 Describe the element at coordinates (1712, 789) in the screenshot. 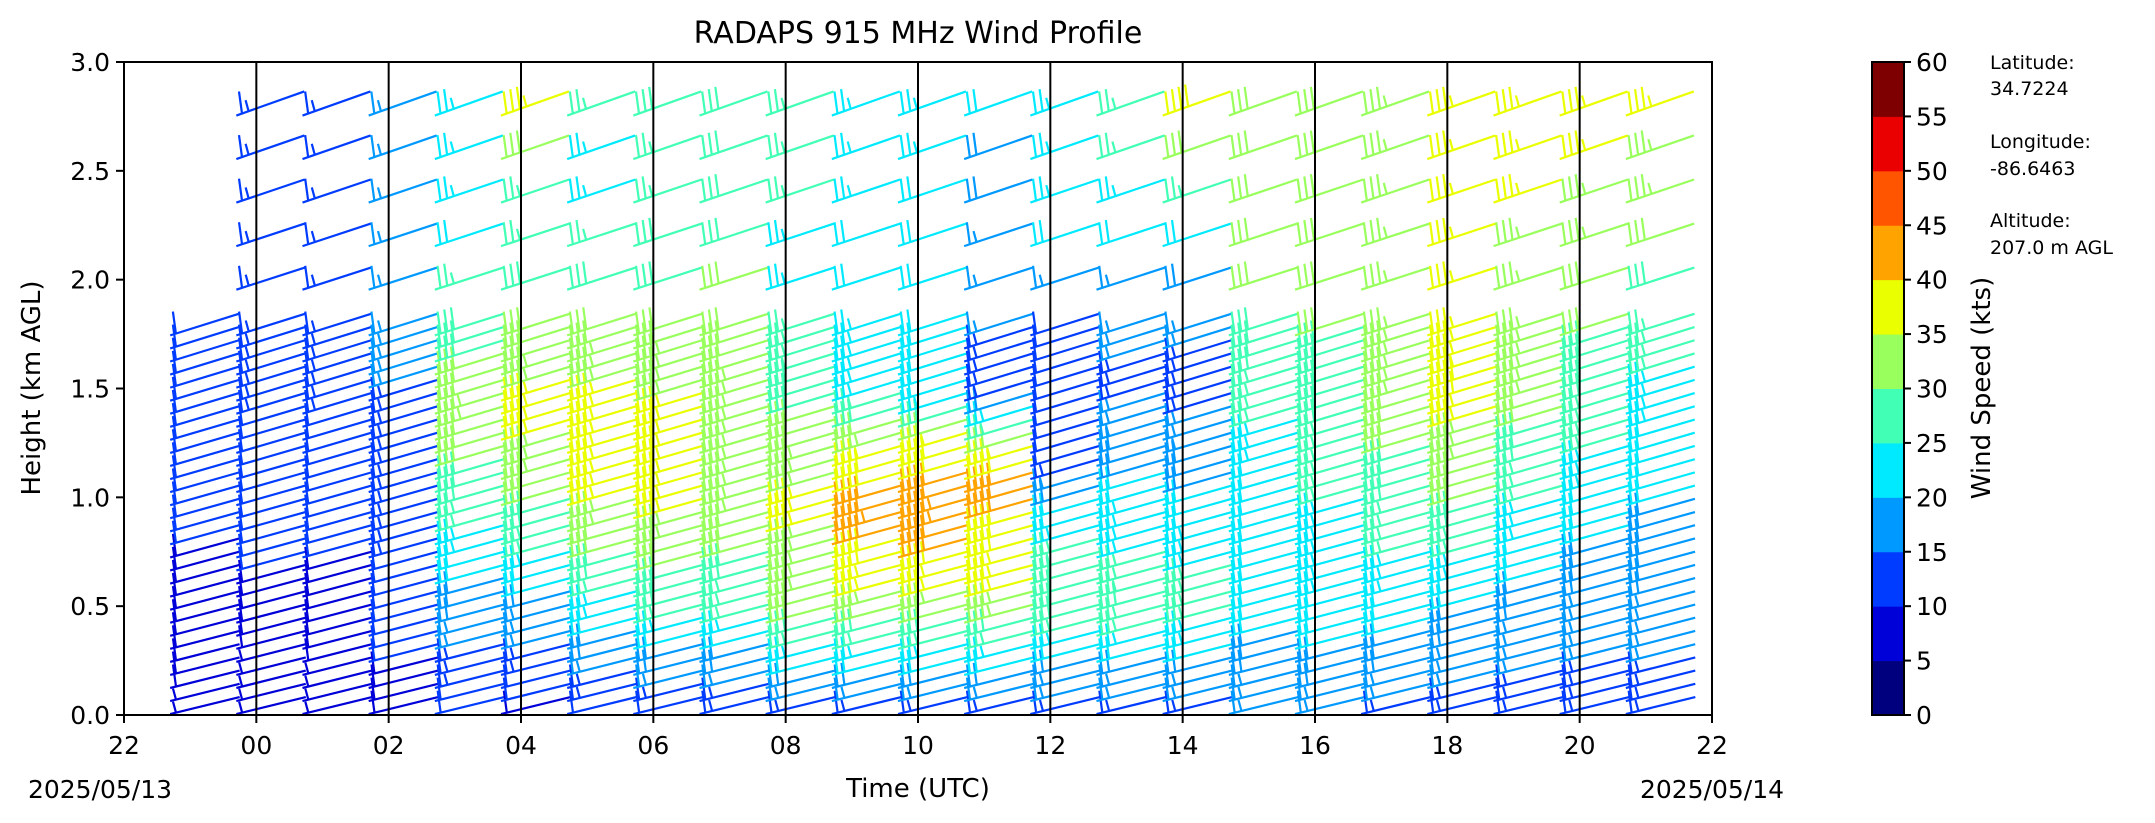

I see `x-date-end-label: 2025/05/14` at that location.